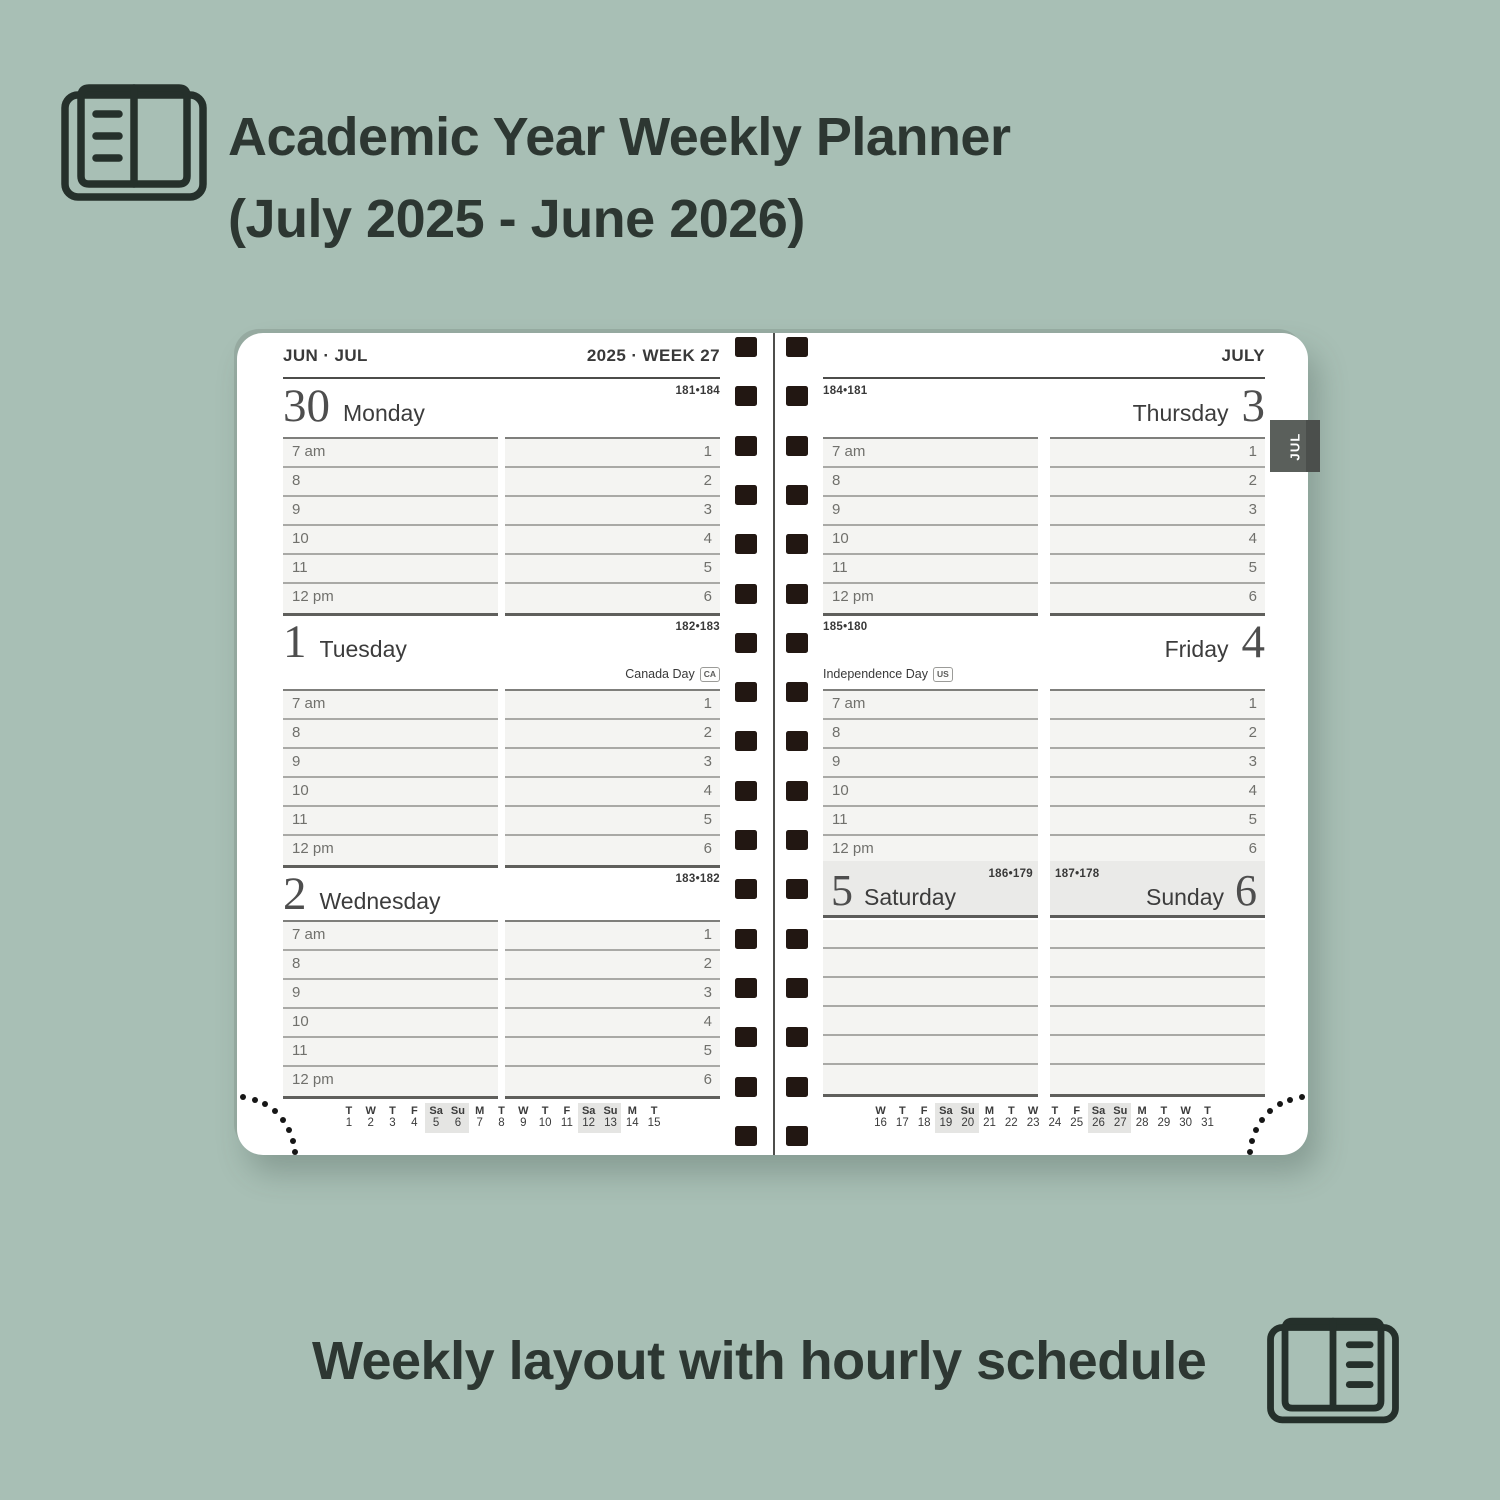  Describe the element at coordinates (930, 778) in the screenshot. I see `hour-grid-friday-am: 7 am 8 9 10 11 12 pm` at that location.